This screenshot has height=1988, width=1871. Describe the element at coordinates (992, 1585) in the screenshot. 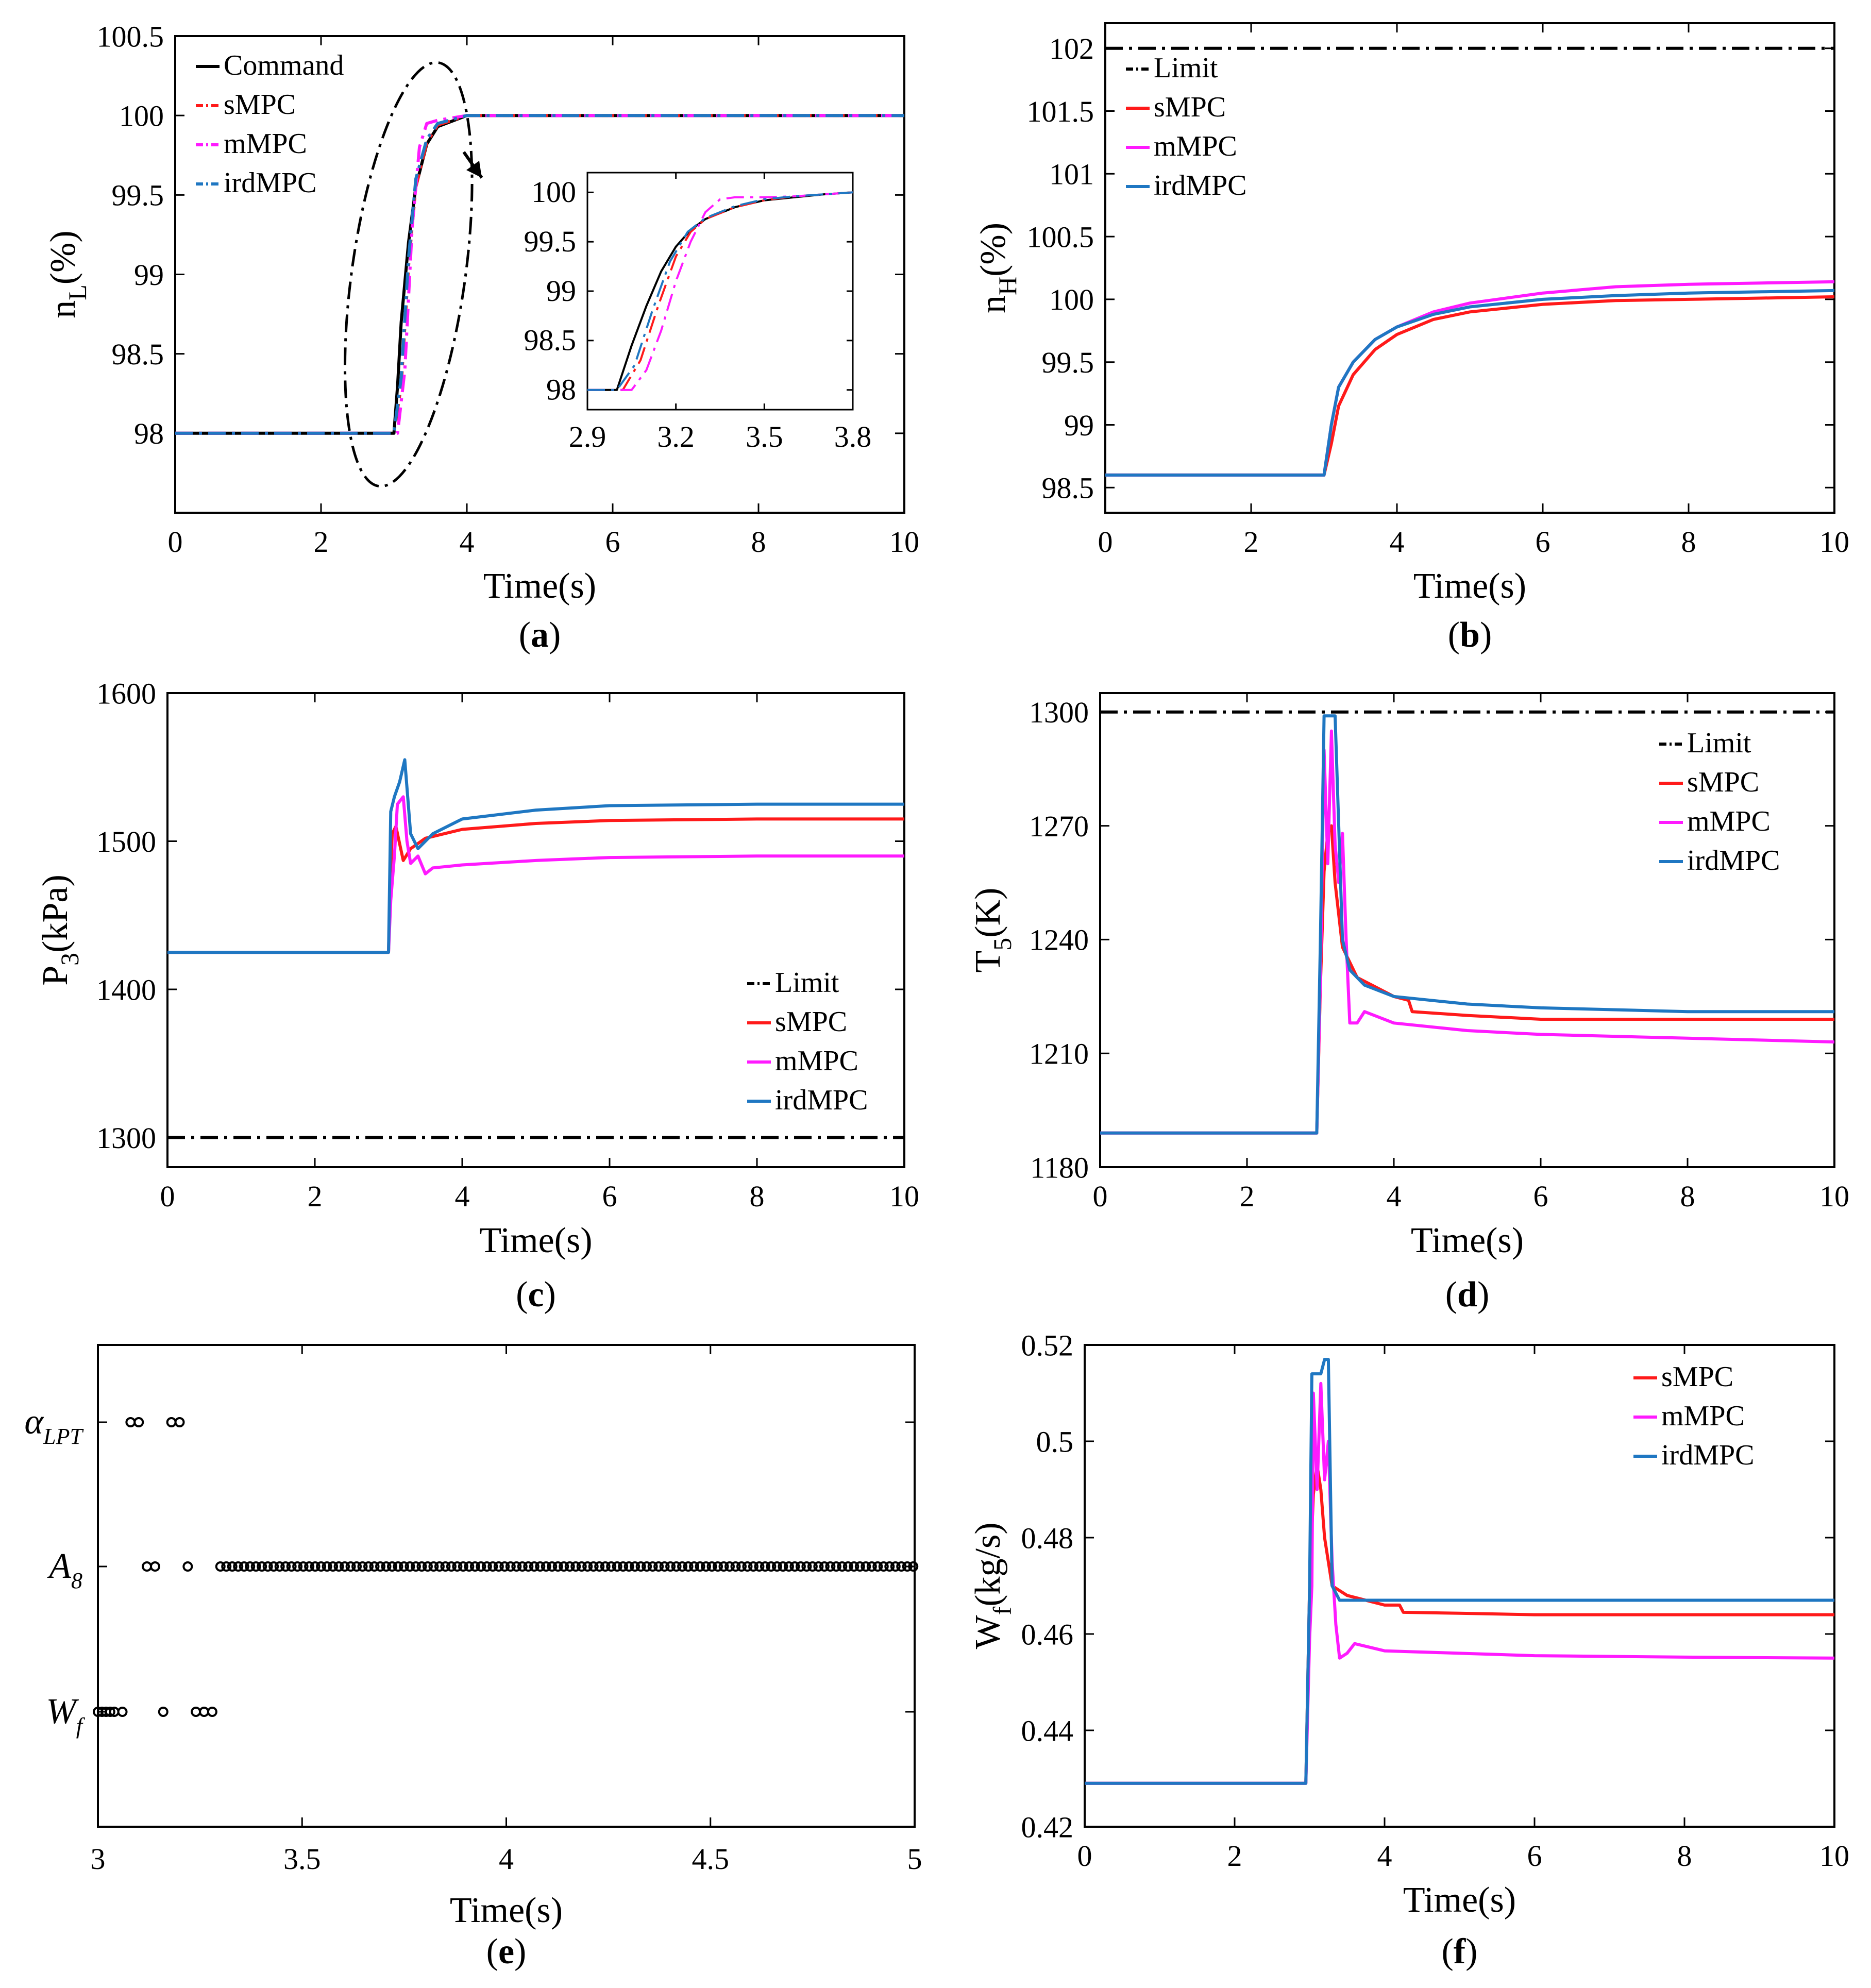

I see `y-axis-label: Wf(kg/s)` at that location.